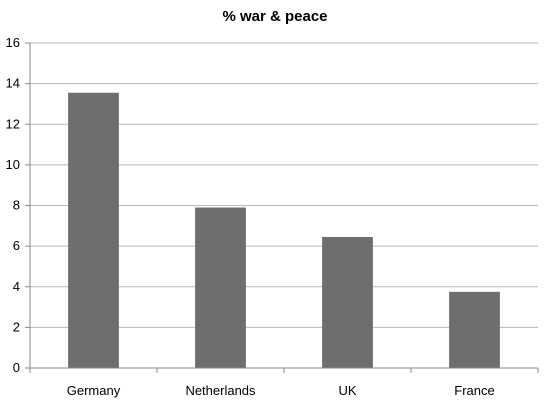  Describe the element at coordinates (281, 390) in the screenshot. I see `x-tick-labels: Germany Netherlands UK France` at that location.